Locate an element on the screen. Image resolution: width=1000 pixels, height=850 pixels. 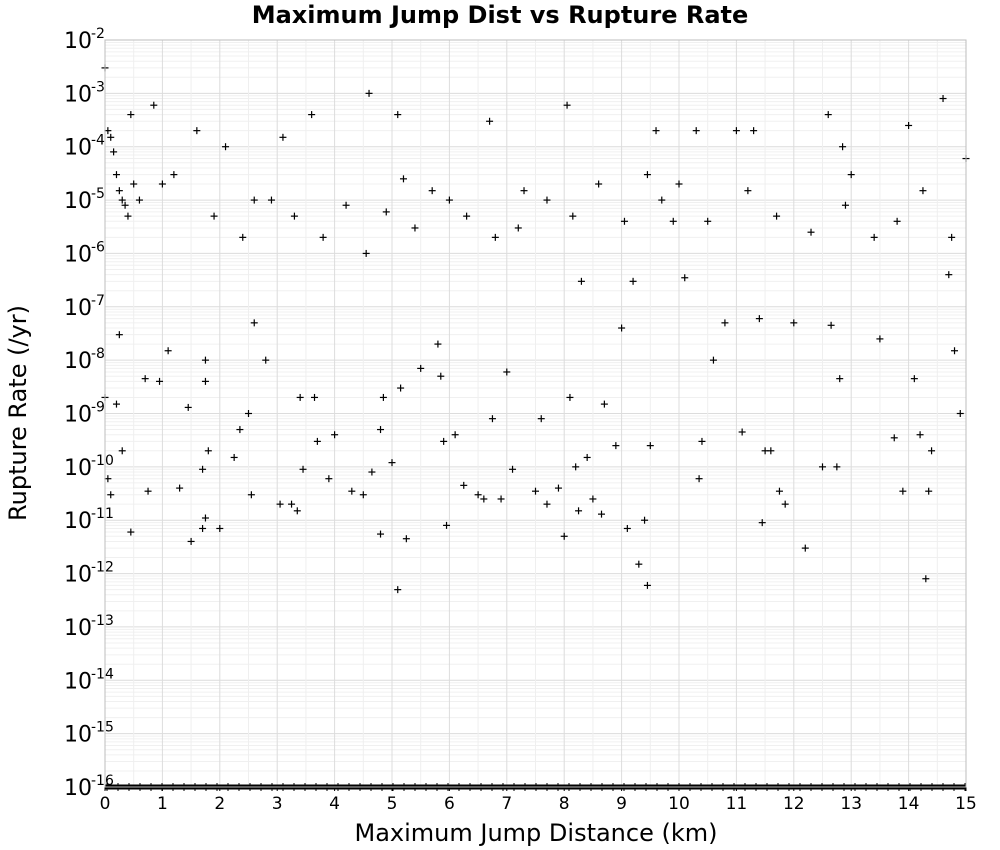
y-tick-exponent: -12 is located at coordinates (102, 568).